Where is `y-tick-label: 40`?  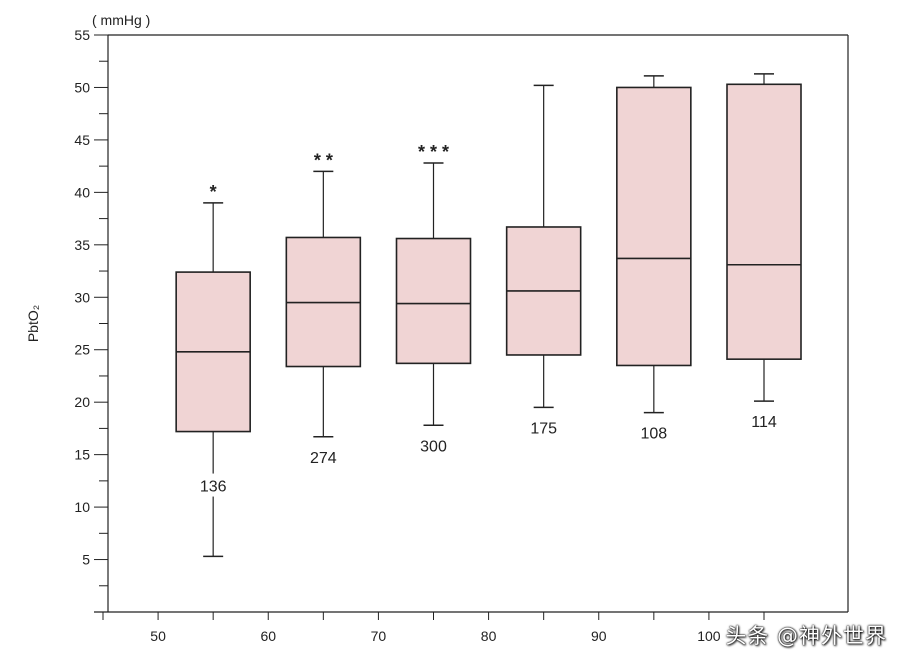
y-tick-label: 40 is located at coordinates (82, 192).